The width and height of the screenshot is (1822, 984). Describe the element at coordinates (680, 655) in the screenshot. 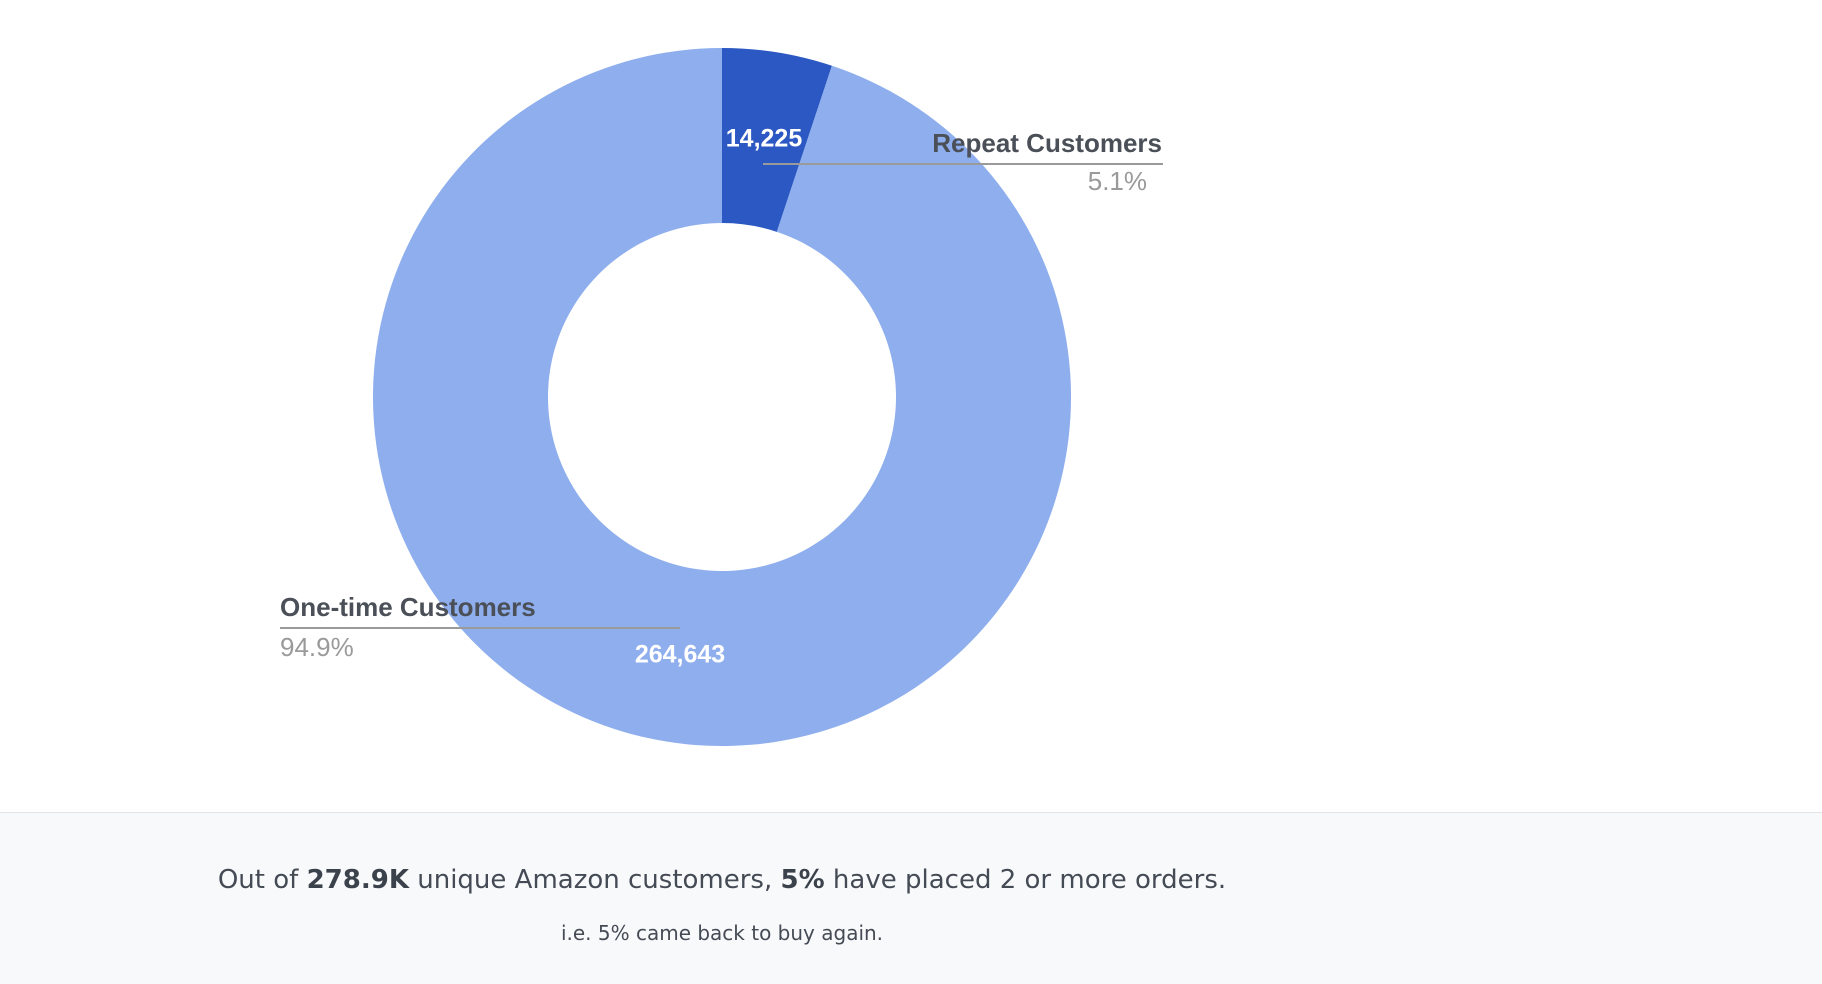

I see `value-label: 264,643` at that location.